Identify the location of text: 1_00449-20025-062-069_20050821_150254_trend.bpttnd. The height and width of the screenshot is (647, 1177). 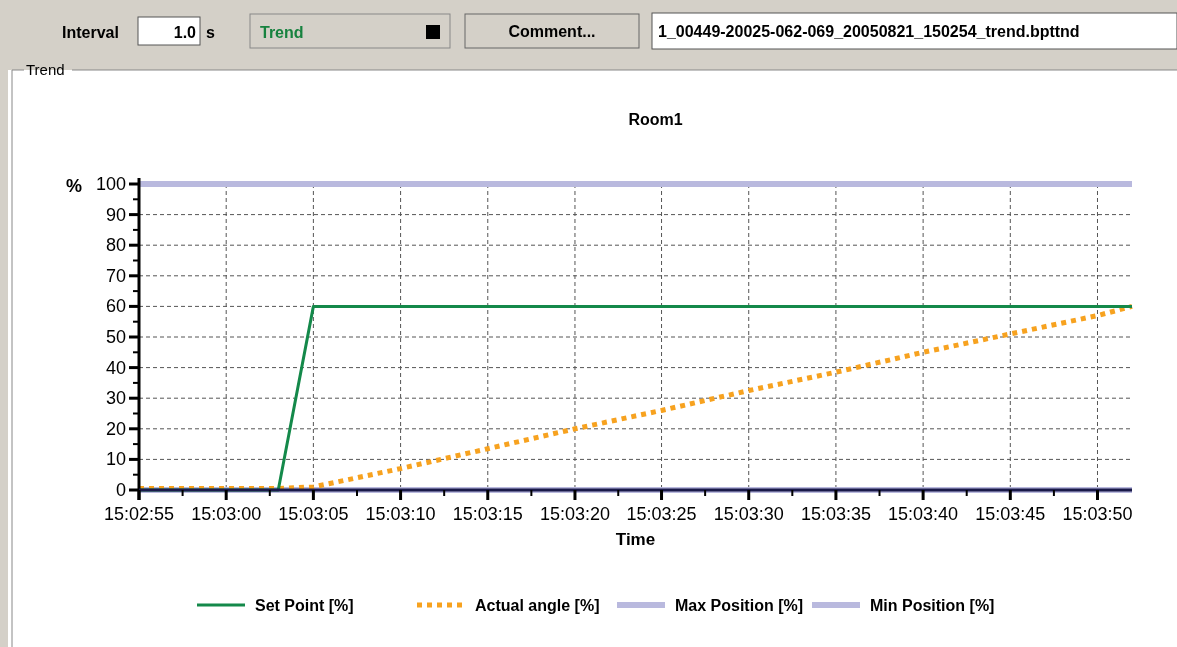
(869, 31).